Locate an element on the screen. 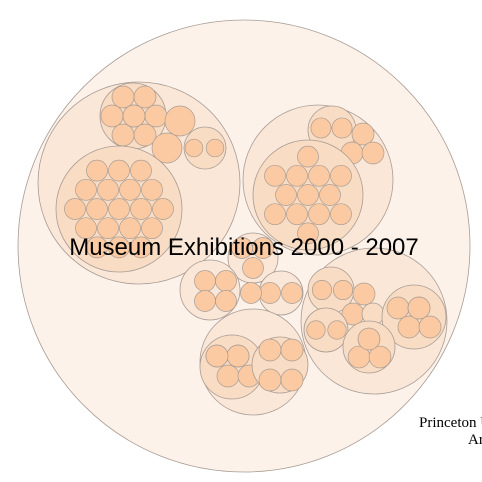 The width and height of the screenshot is (482, 482). credit-line-1: Princeton U is located at coordinates (450, 423).